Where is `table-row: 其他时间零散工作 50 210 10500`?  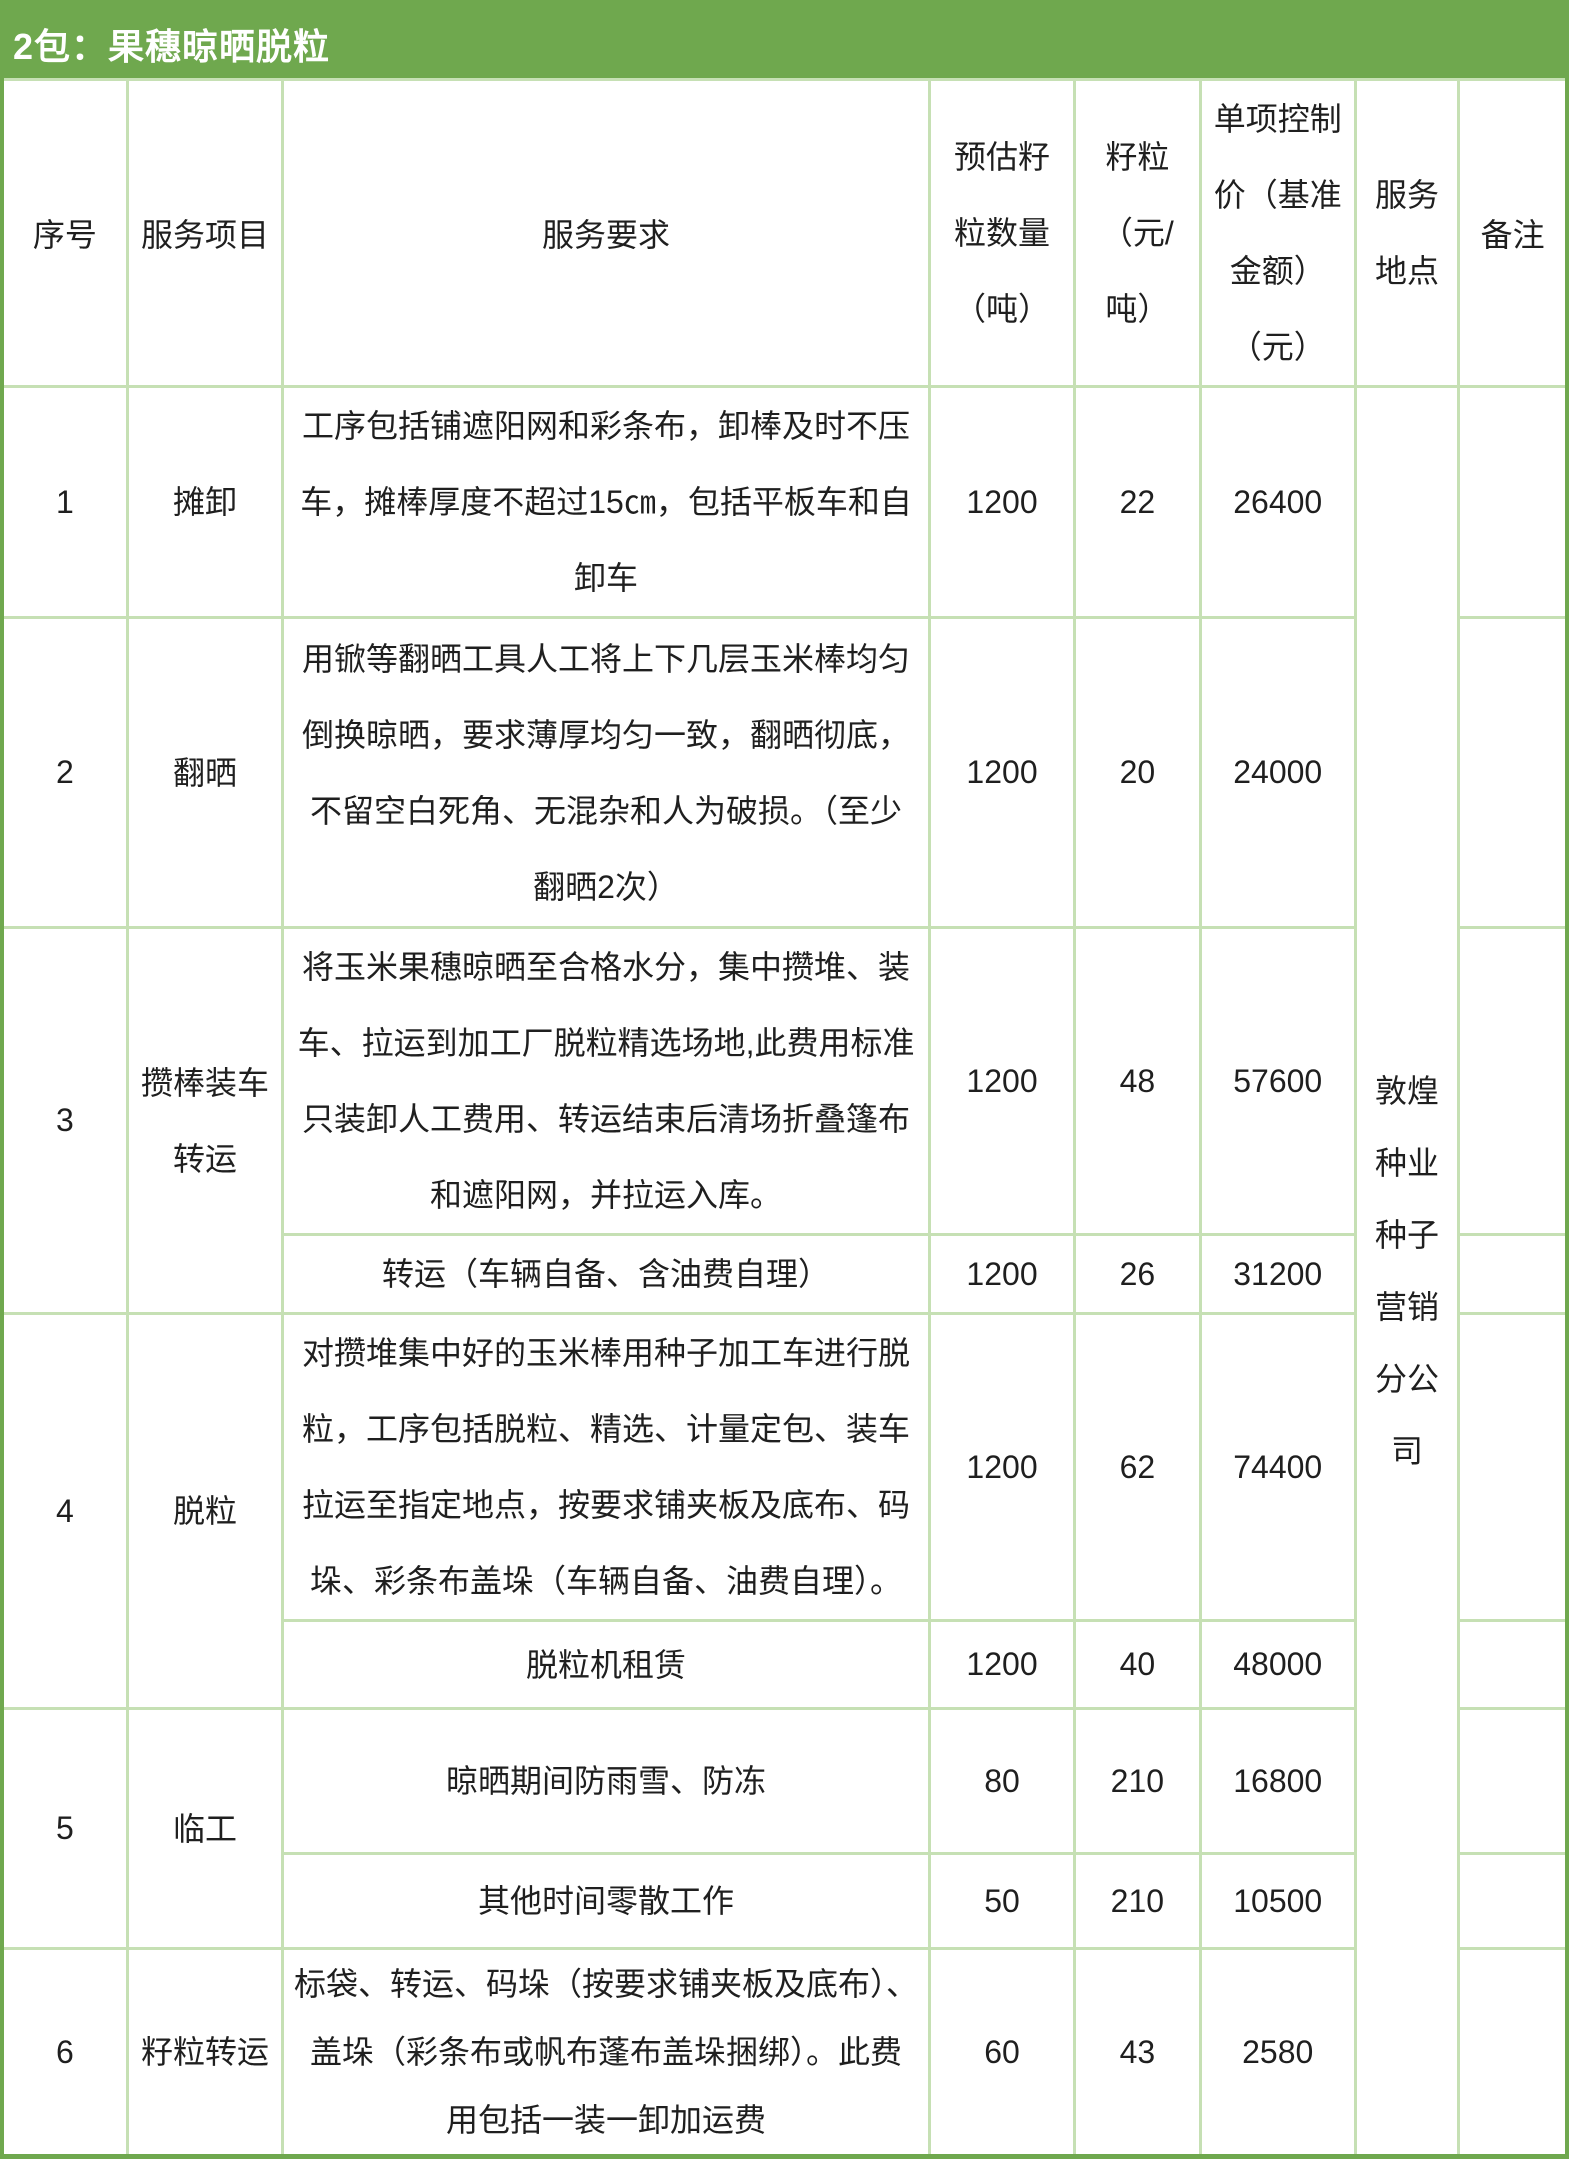 table-row: 其他时间零散工作 50 210 10500 is located at coordinates (785, 1901).